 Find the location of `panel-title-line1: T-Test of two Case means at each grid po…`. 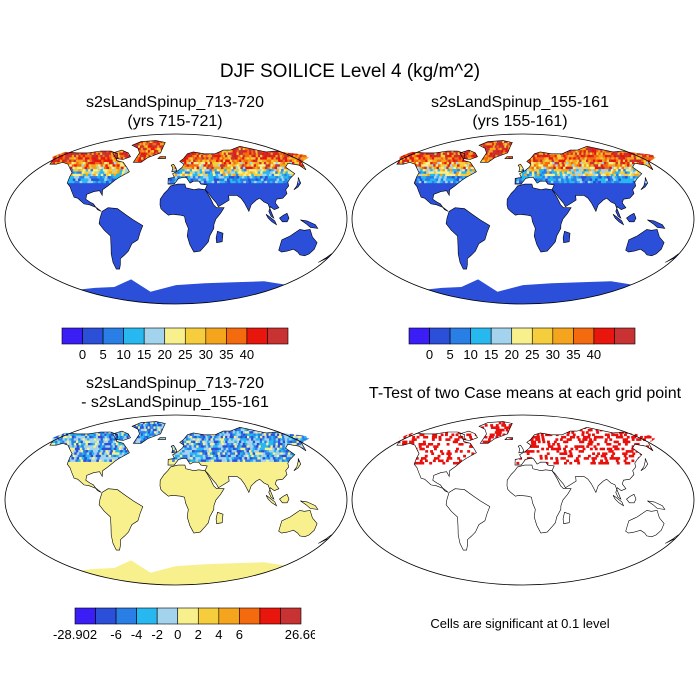

panel-title-line1: T-Test of two Case means at each grid po… is located at coordinates (525, 393).